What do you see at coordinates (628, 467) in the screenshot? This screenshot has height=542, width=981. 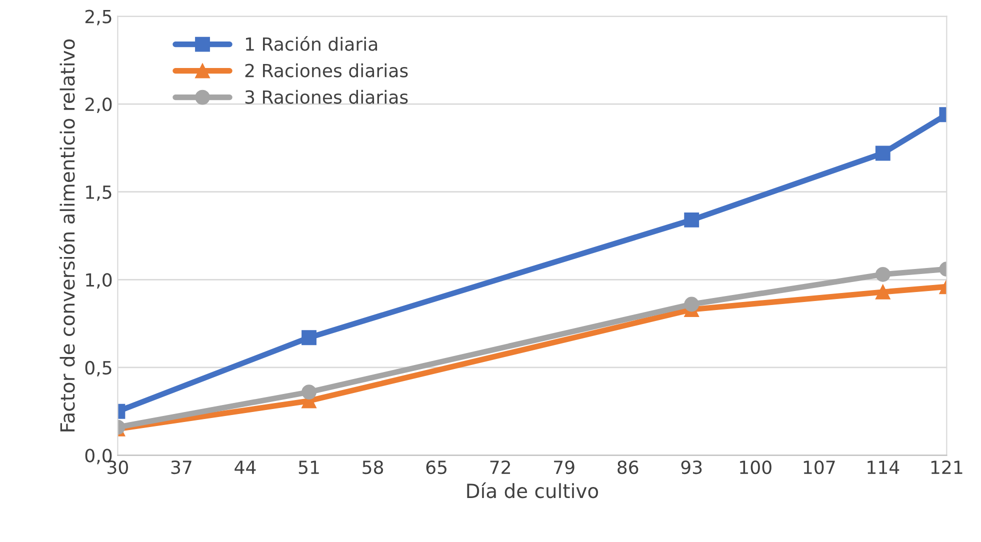 I see `x-tick-label: 86` at bounding box center [628, 467].